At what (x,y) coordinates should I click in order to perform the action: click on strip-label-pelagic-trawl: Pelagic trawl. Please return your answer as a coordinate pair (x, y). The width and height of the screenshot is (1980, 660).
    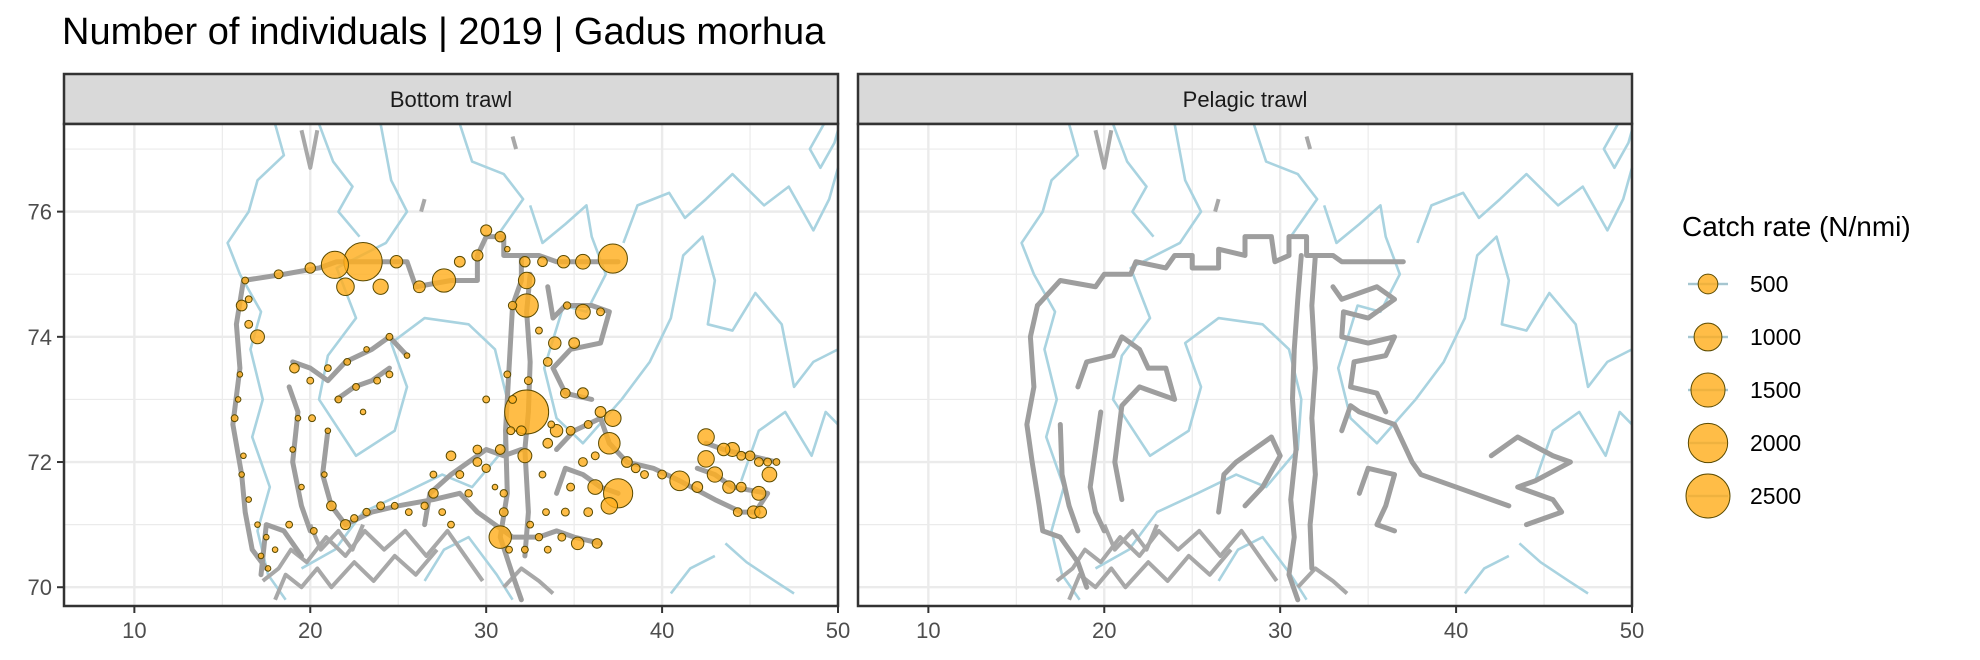
    Looking at the image, I should click on (1245, 99).